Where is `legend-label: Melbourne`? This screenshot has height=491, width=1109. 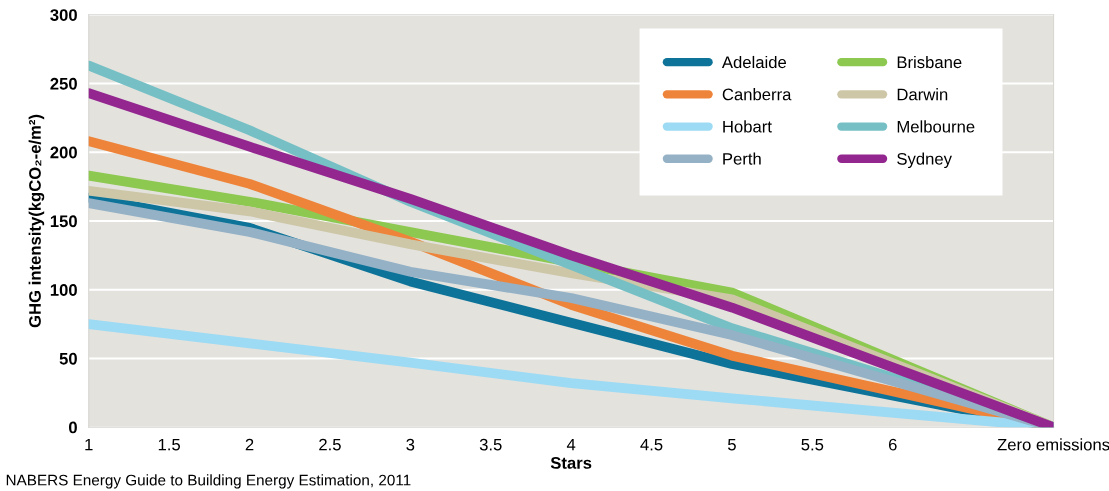
legend-label: Melbourne is located at coordinates (936, 126).